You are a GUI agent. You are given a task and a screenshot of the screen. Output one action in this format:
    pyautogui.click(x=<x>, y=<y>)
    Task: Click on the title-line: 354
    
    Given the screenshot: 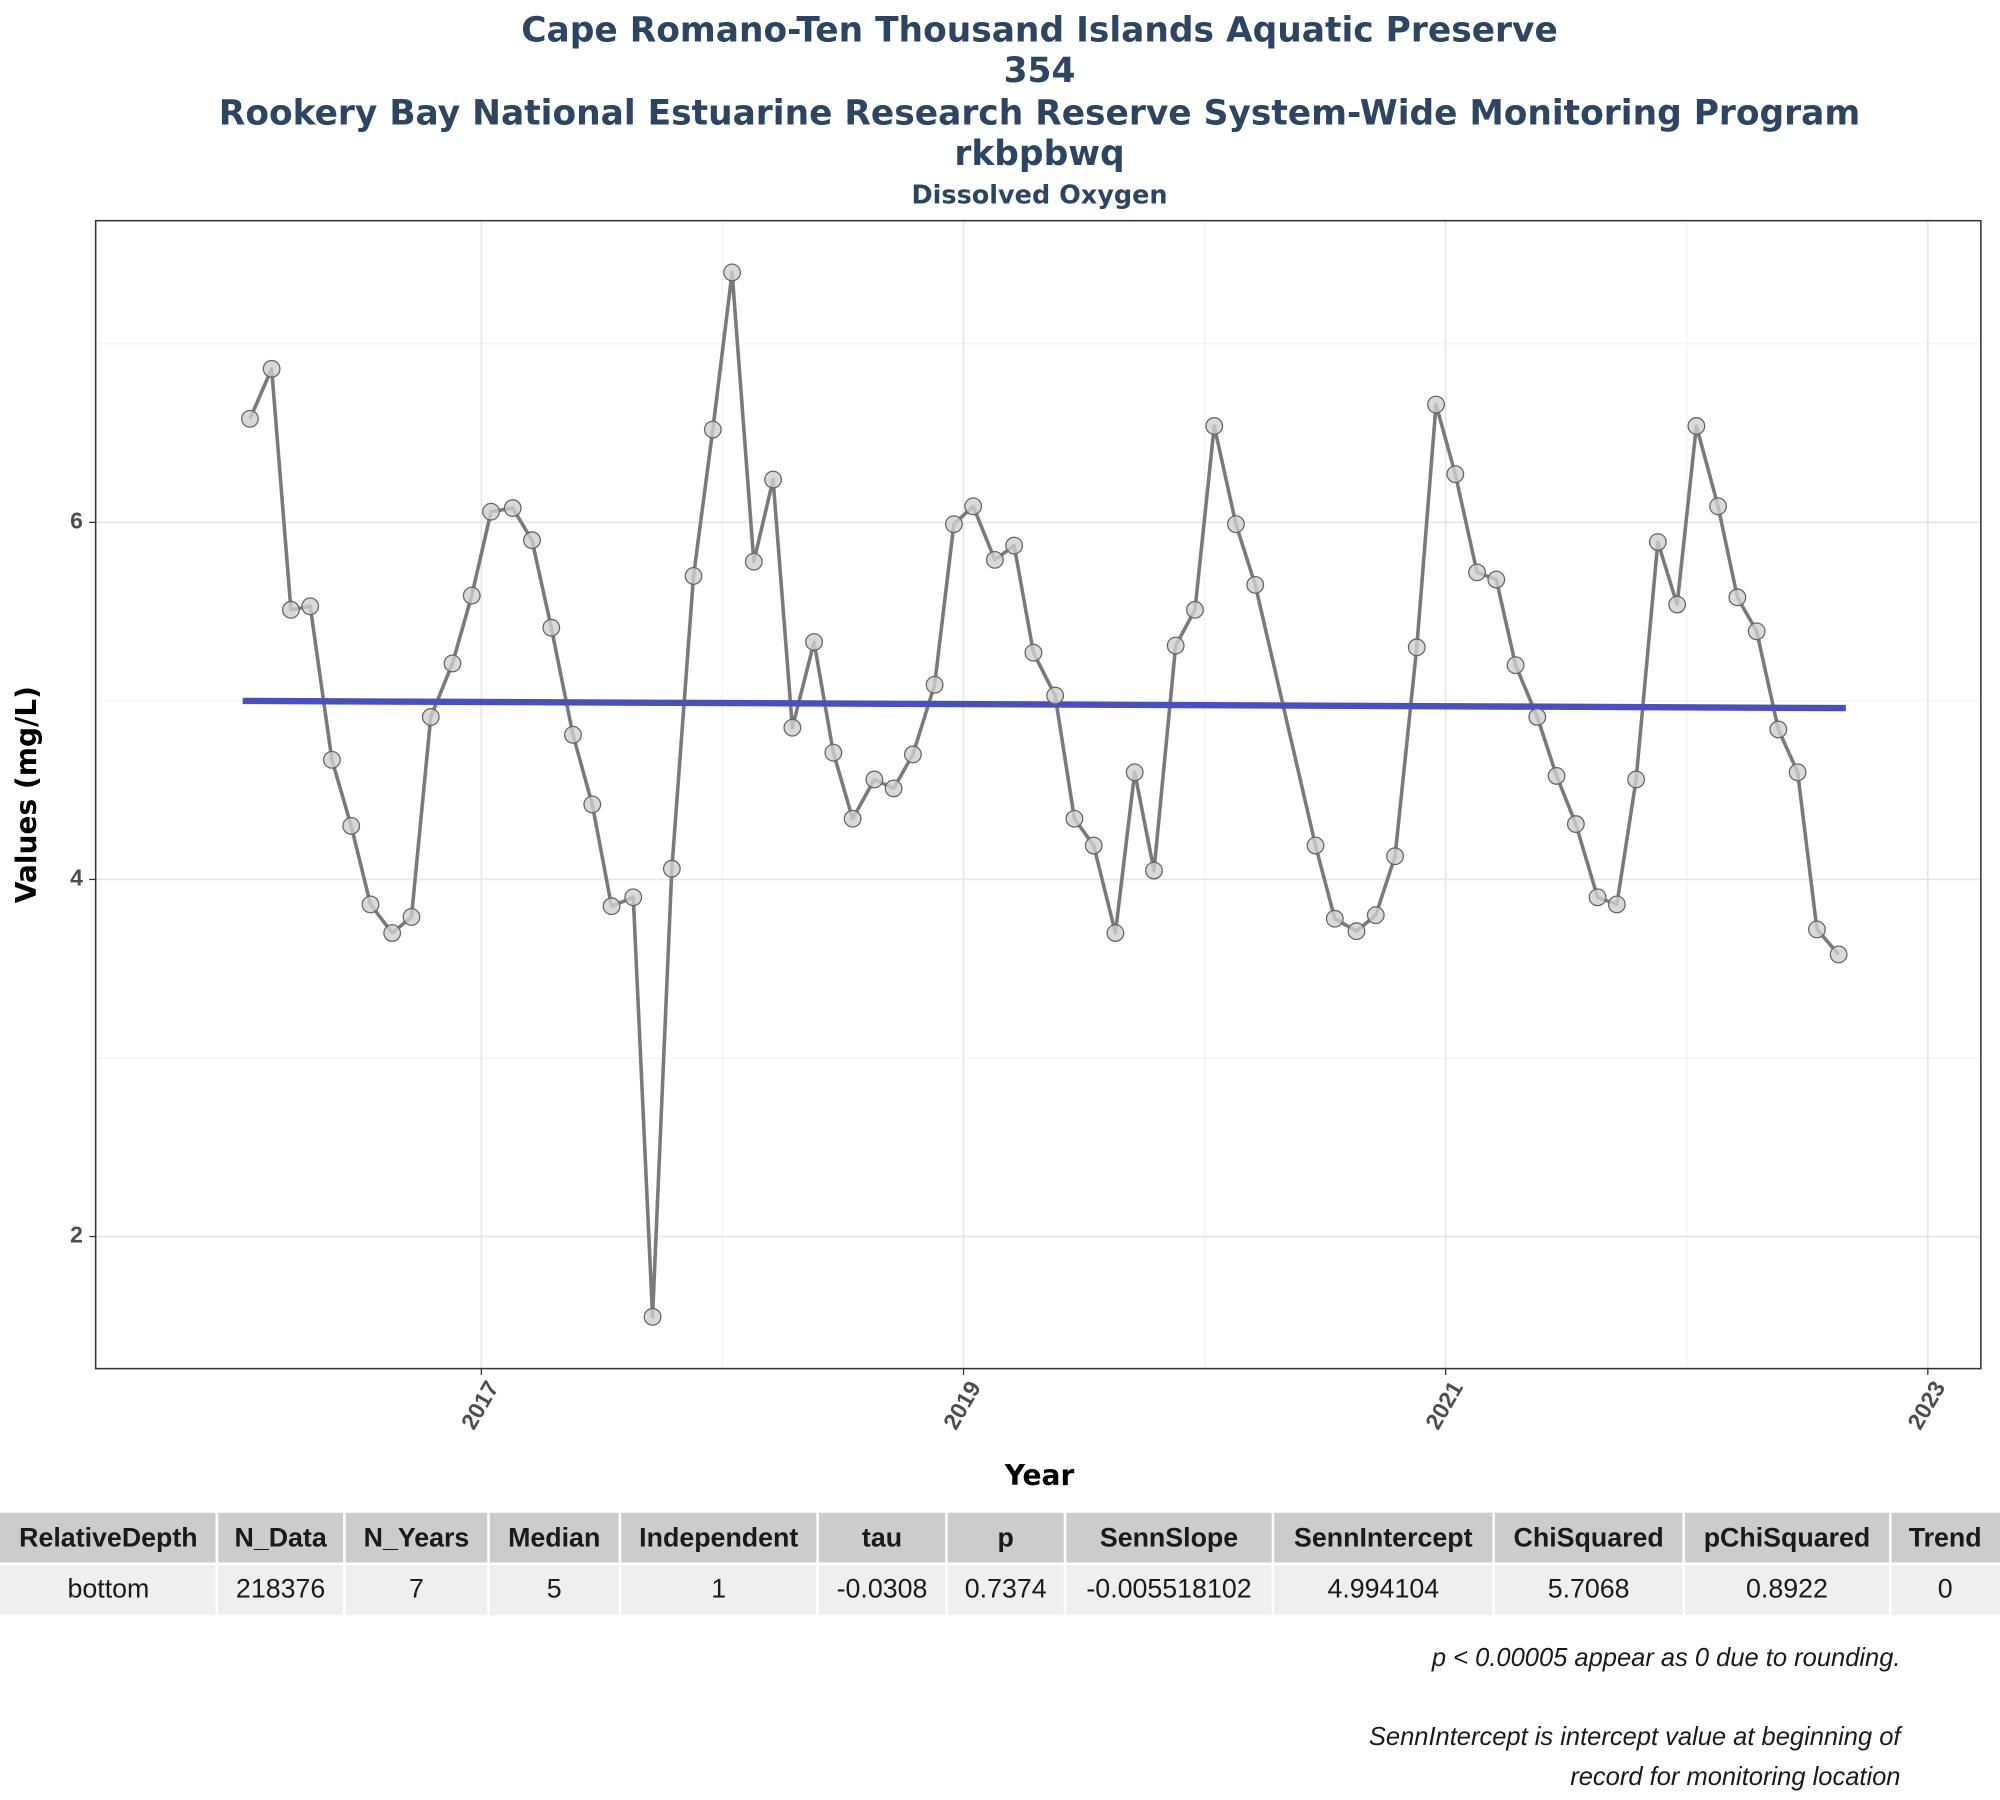 What is the action you would take?
    pyautogui.click(x=1040, y=71)
    